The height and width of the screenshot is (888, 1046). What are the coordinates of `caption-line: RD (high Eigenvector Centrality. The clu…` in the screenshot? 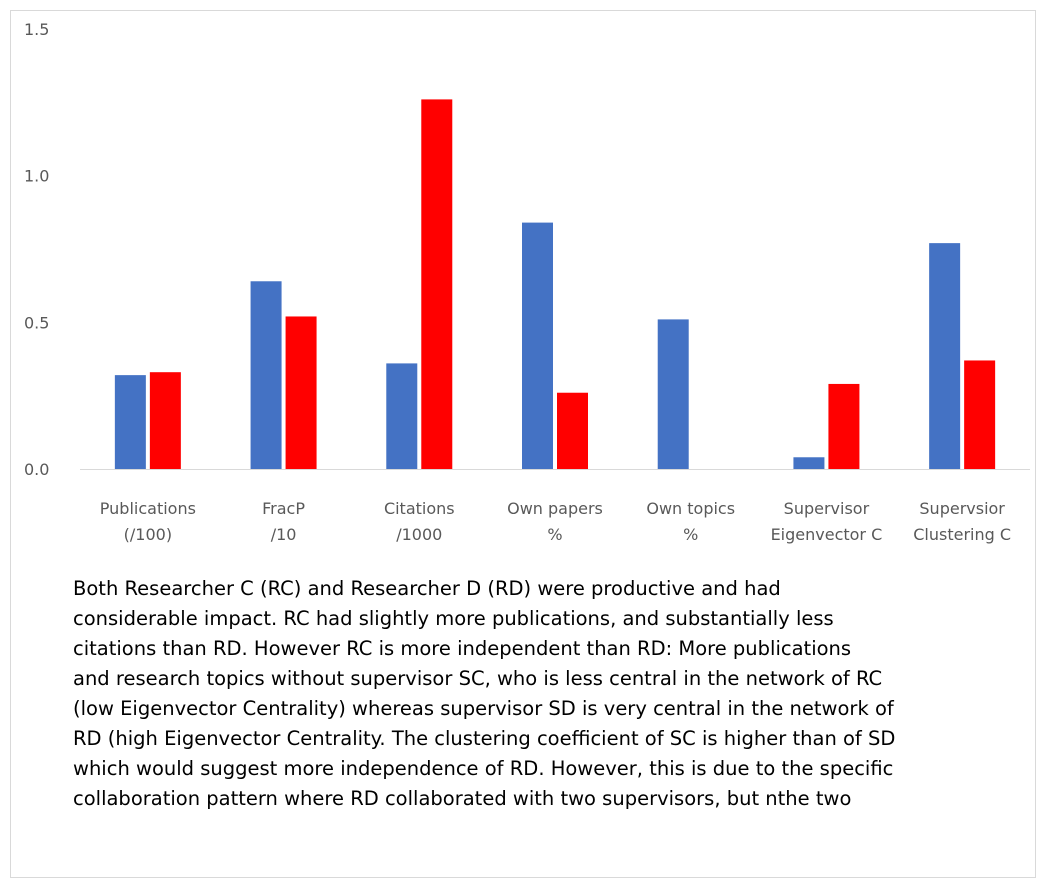 It's located at (484, 738).